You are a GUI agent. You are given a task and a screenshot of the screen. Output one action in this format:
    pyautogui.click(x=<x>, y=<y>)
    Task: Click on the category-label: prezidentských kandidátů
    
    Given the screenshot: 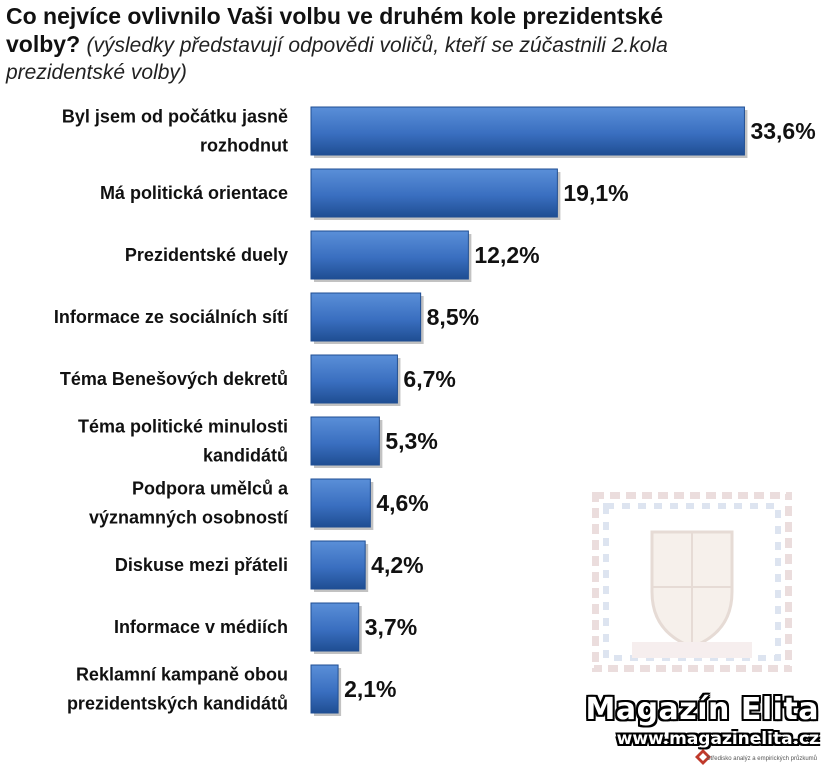 What is the action you would take?
    pyautogui.click(x=177, y=704)
    